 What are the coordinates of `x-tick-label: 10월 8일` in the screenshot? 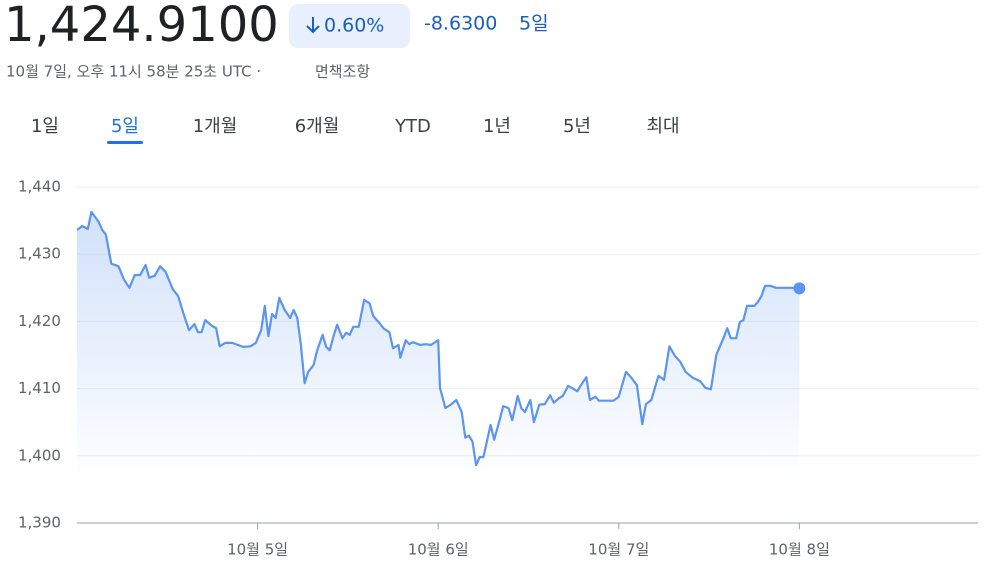 It's located at (799, 550).